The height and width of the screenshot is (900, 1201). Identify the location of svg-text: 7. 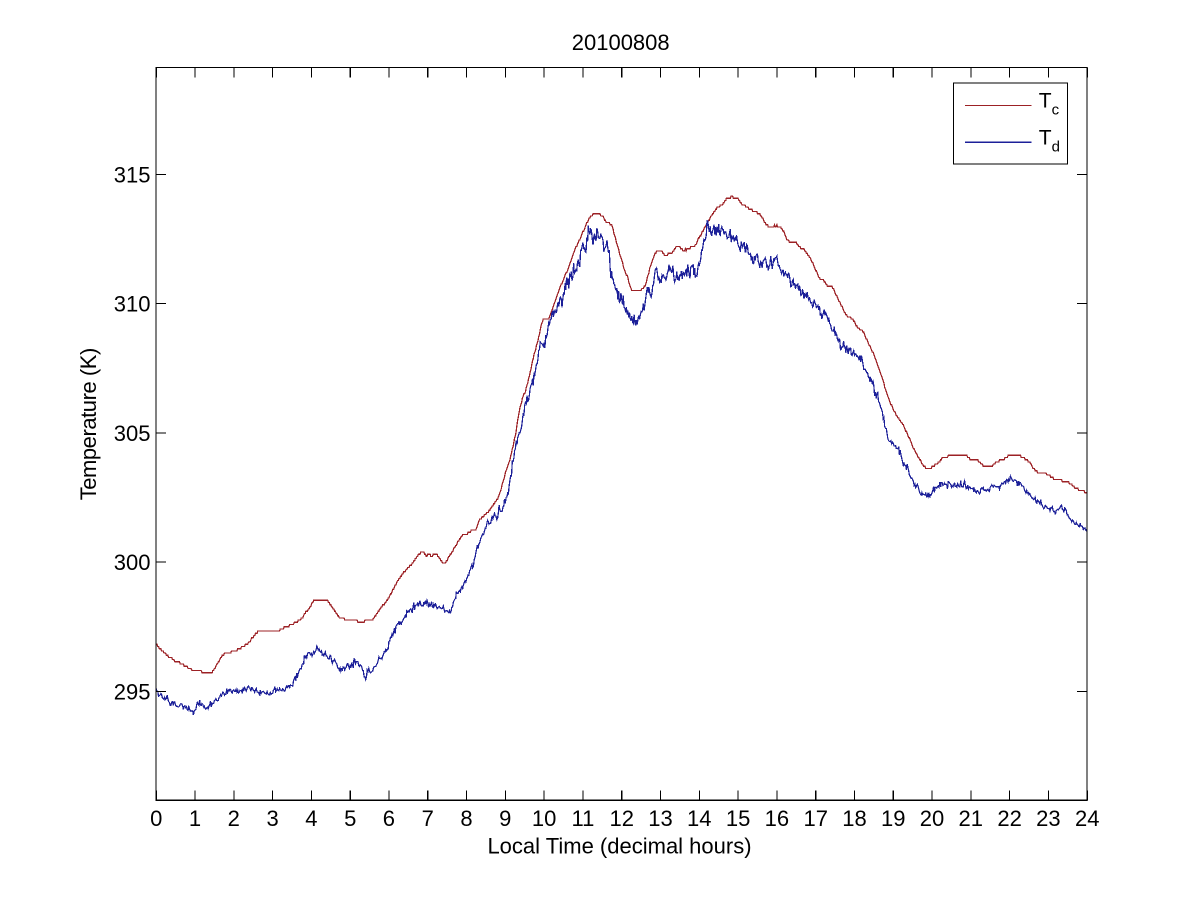
(428, 818).